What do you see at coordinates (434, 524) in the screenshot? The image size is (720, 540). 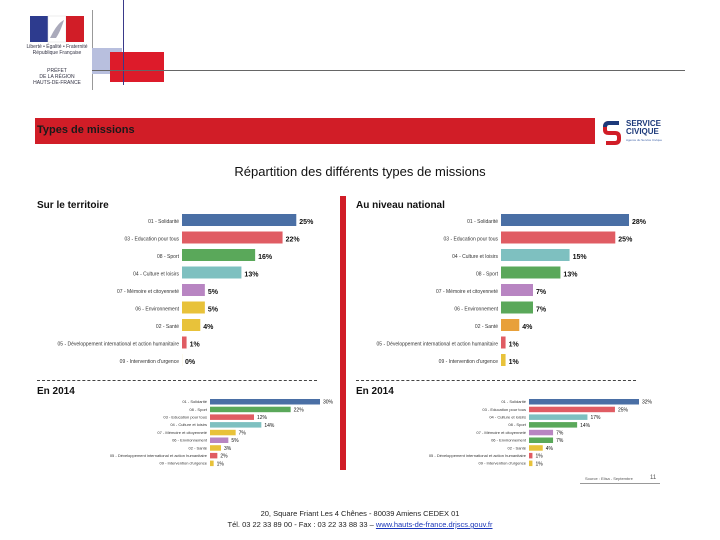 I see `footer-website-link: www.hauts-de-france.drjscs.gouv.fr` at bounding box center [434, 524].